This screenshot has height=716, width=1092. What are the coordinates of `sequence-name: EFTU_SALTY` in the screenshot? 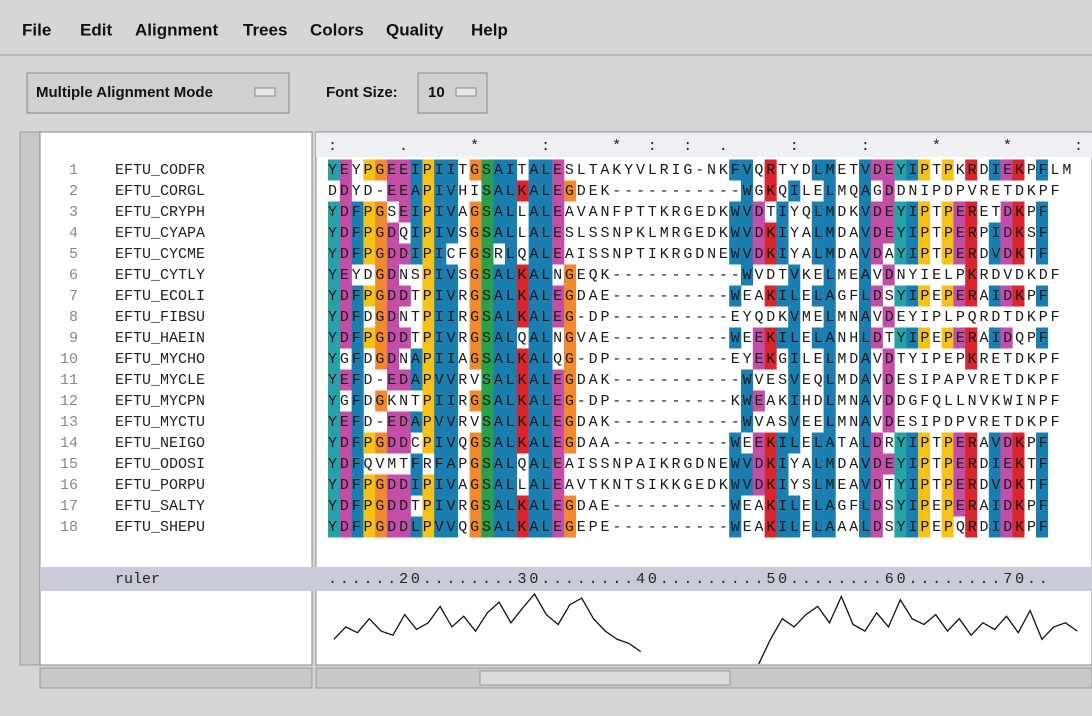 It's located at (160, 506).